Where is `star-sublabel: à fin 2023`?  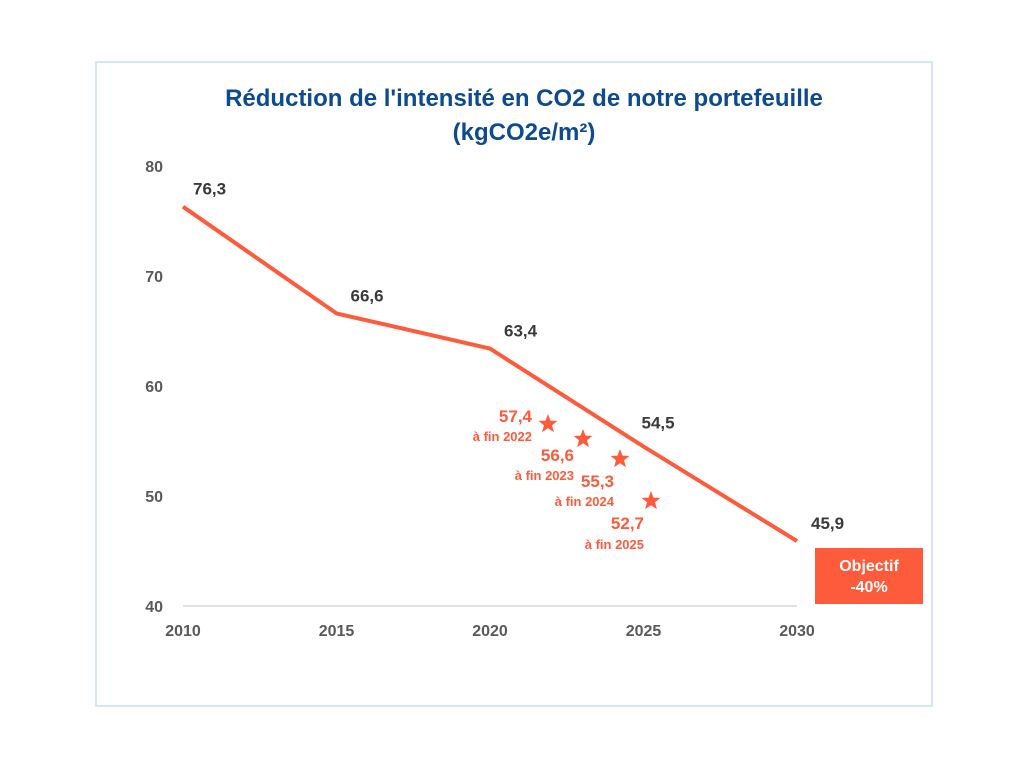 star-sublabel: à fin 2023 is located at coordinates (544, 475).